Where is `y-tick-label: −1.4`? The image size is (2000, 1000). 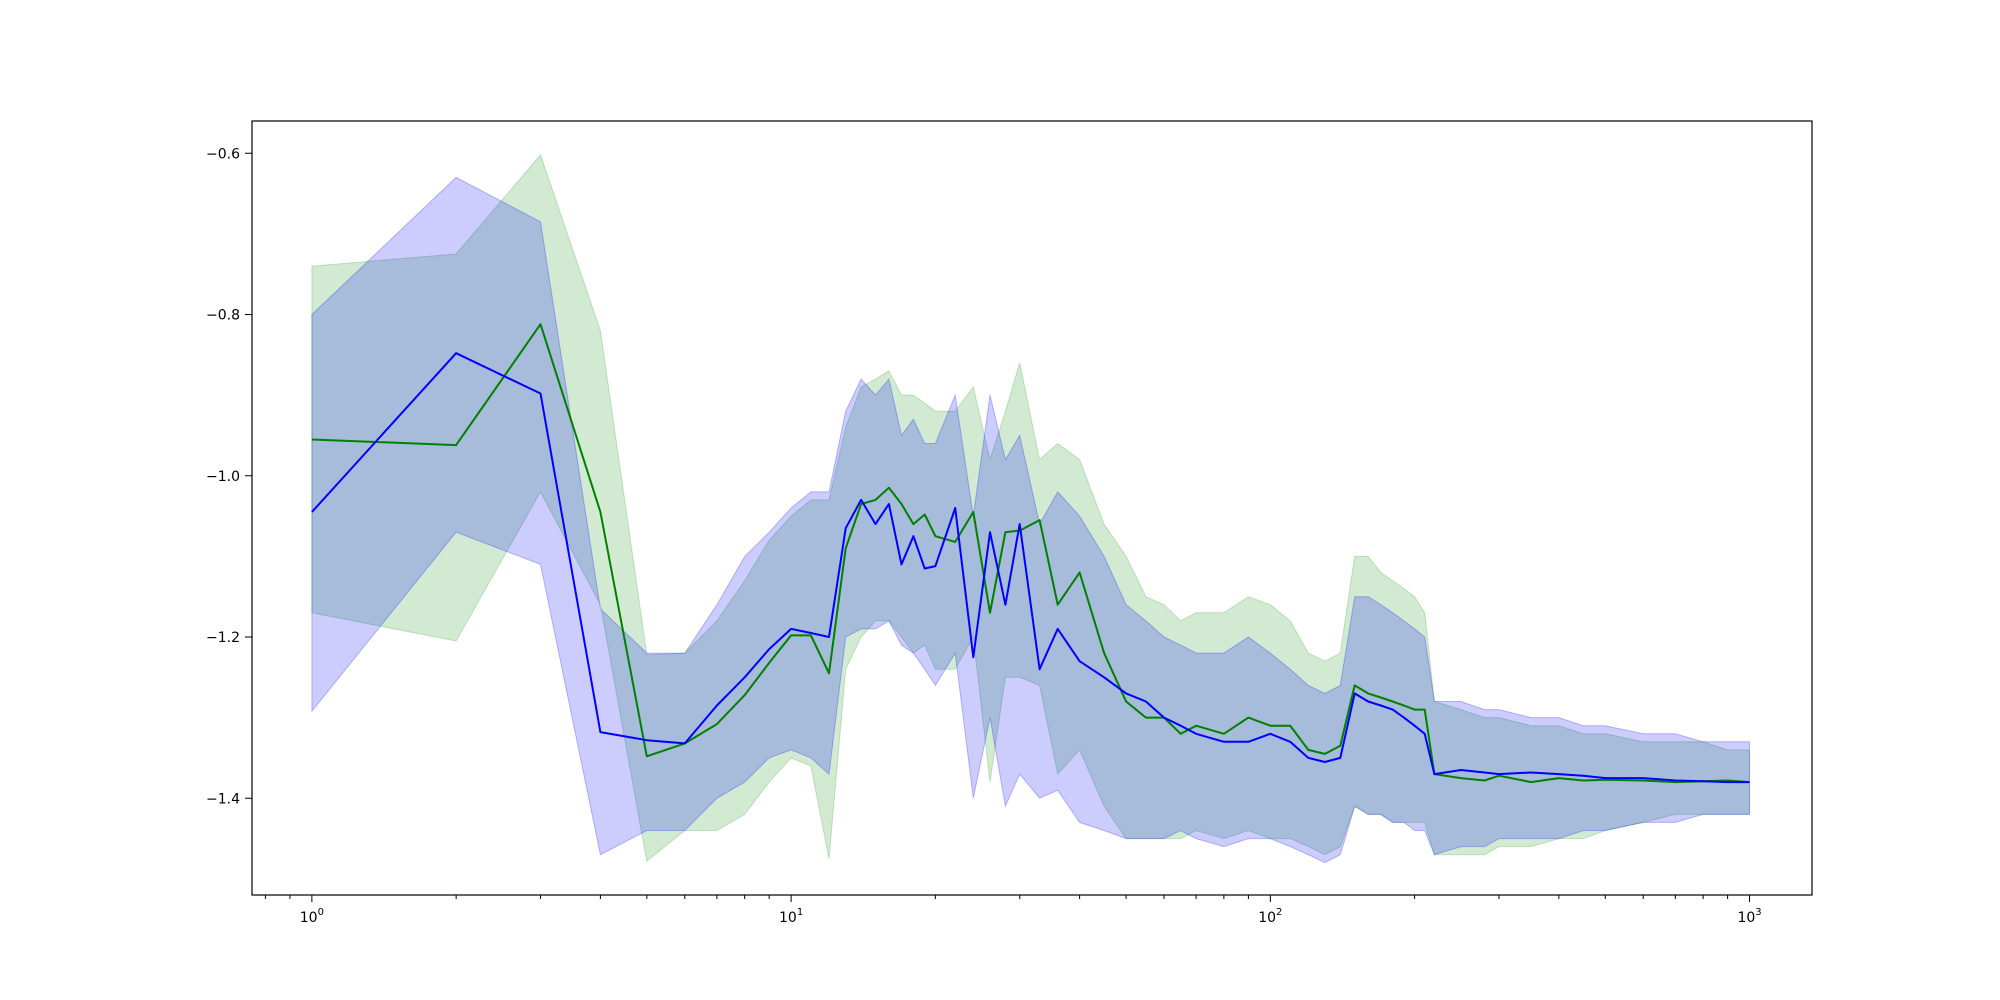 y-tick-label: −1.4 is located at coordinates (223, 799).